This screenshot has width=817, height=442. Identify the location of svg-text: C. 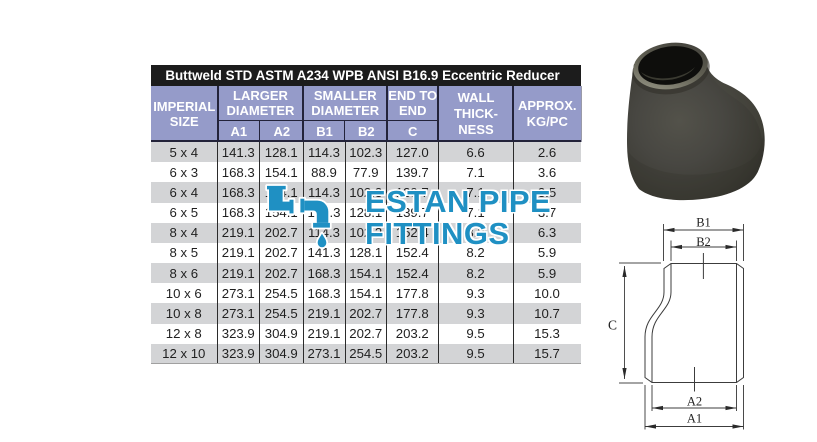
(612, 325).